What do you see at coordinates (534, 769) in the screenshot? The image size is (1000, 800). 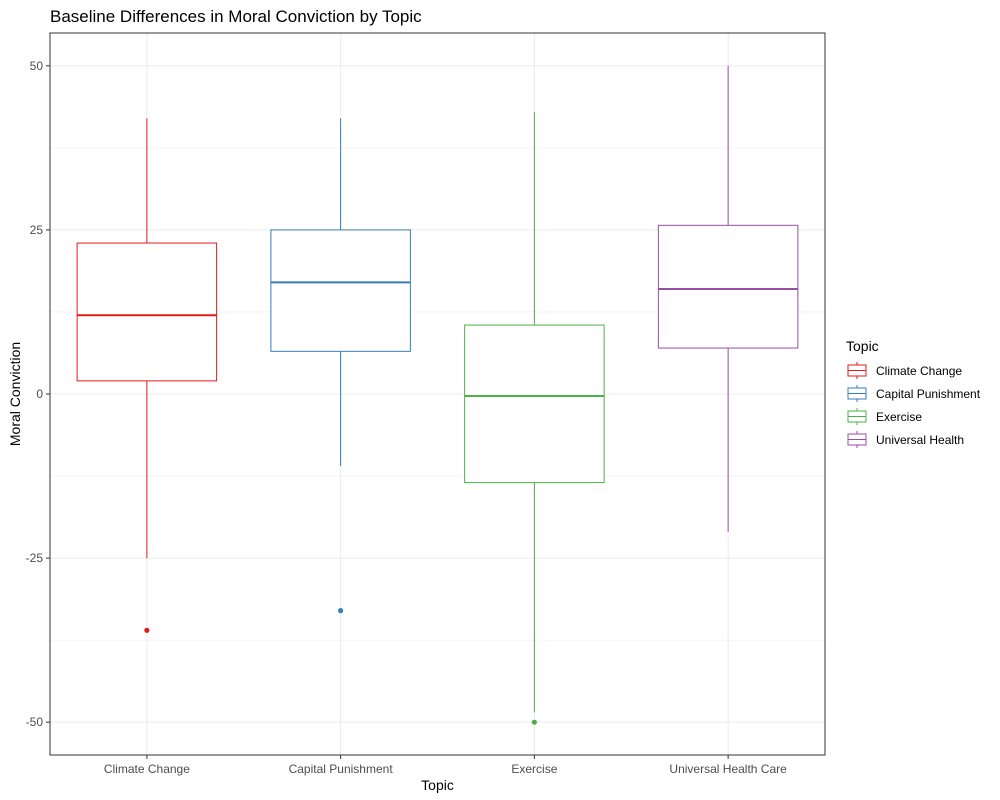 I see `x-tick-label: Exercise` at bounding box center [534, 769].